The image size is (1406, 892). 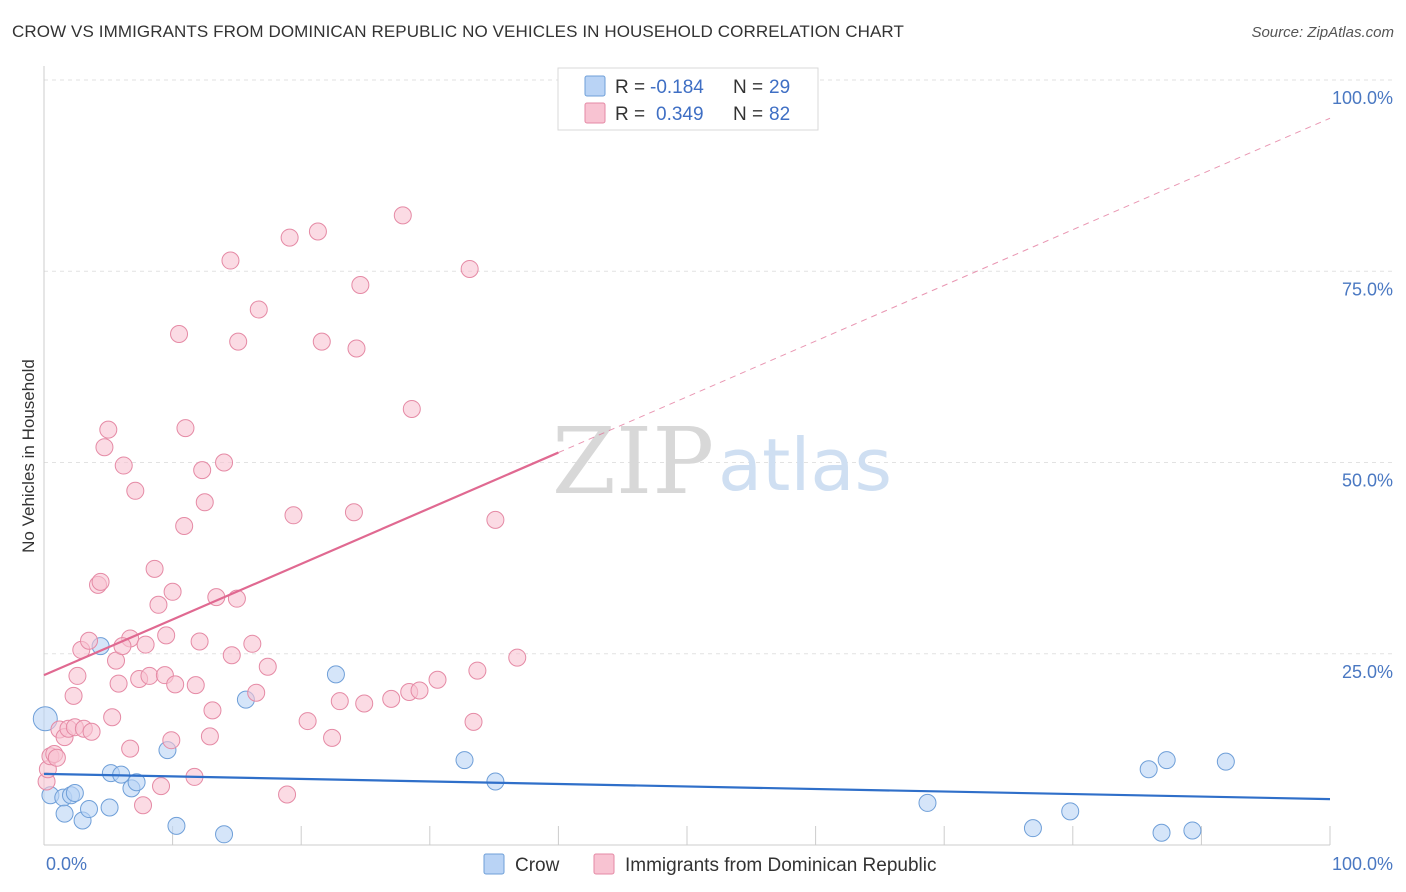 I want to click on legend-n-label-crow: N =, so click(x=748, y=87).